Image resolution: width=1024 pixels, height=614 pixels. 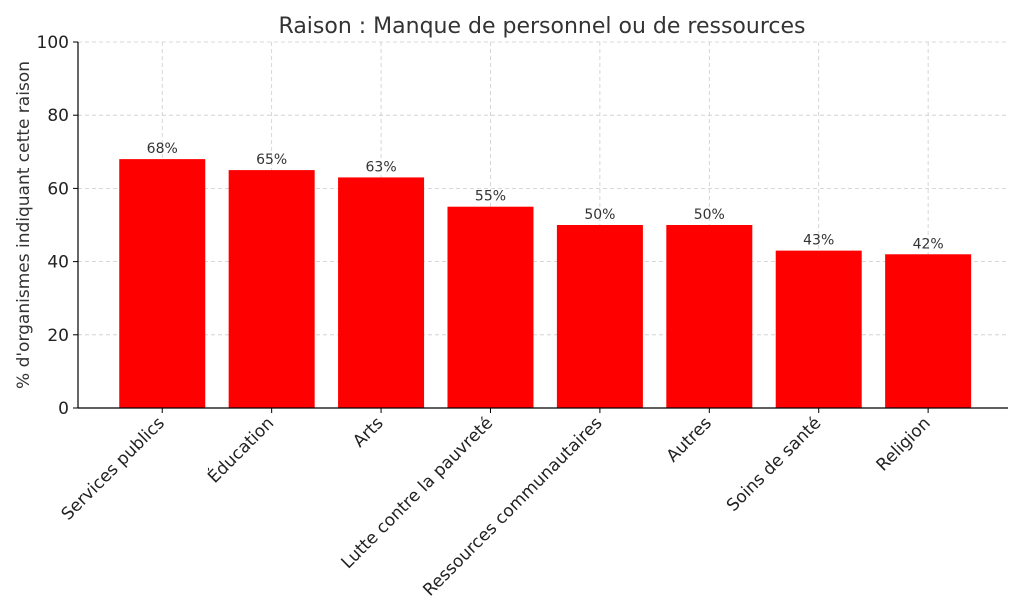 What do you see at coordinates (63, 409) in the screenshot?
I see `y-tick-label: 0` at bounding box center [63, 409].